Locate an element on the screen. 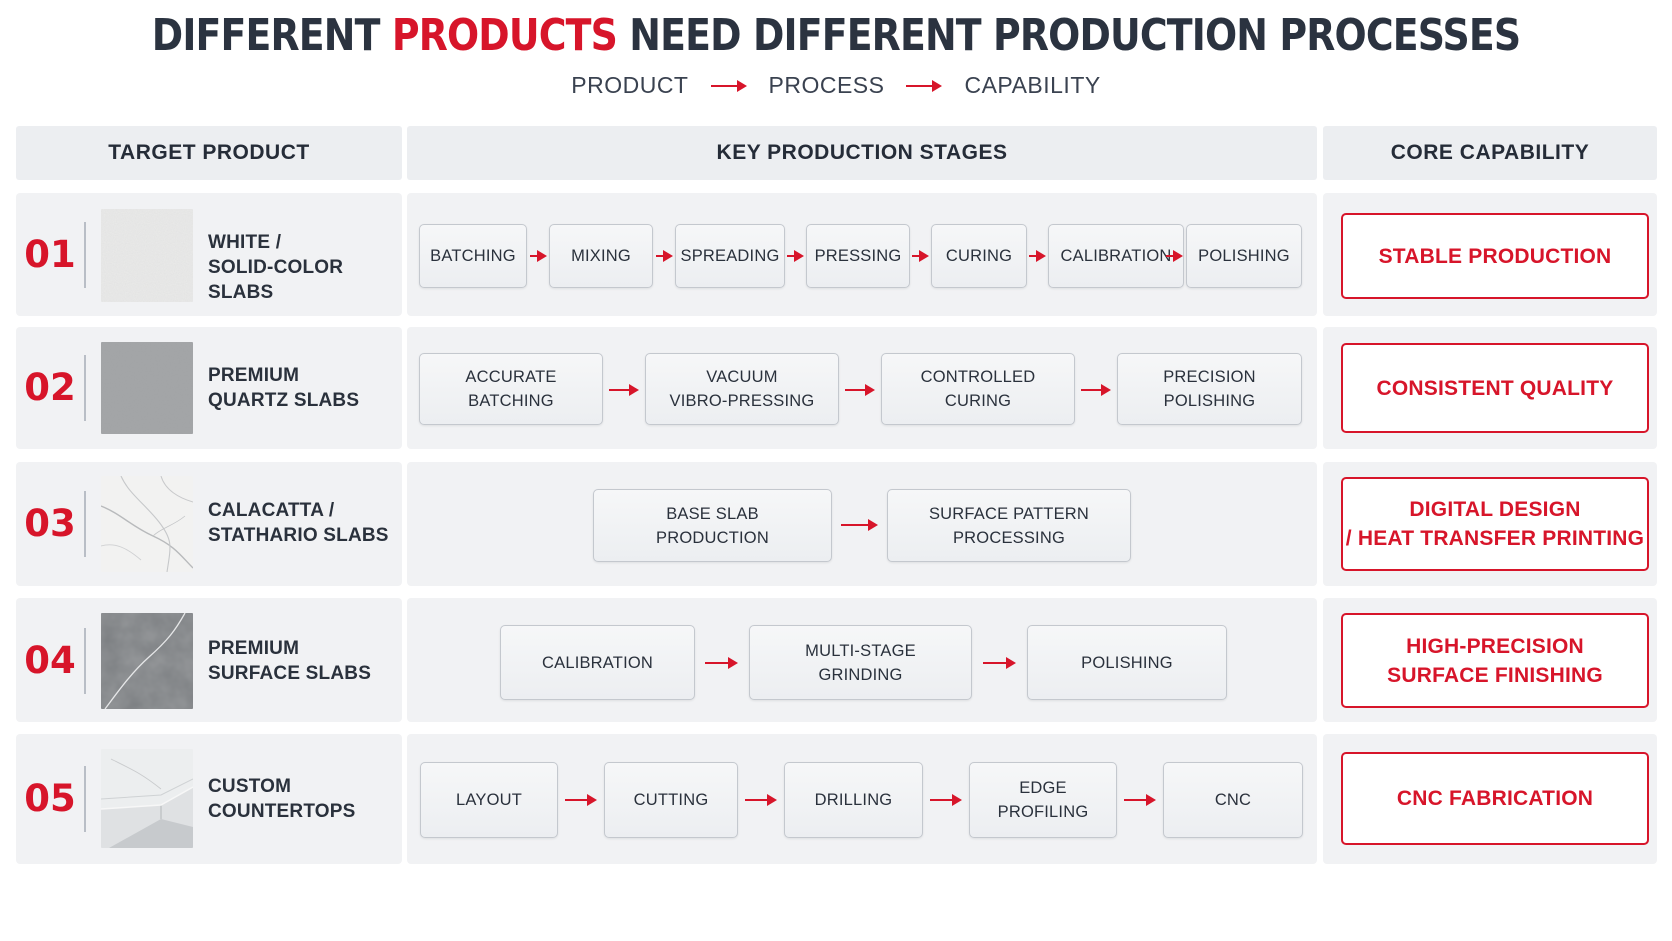 Image resolution: width=1672 pixels, height=941 pixels. product-name-line: QUARTZ SLABS is located at coordinates (284, 400).